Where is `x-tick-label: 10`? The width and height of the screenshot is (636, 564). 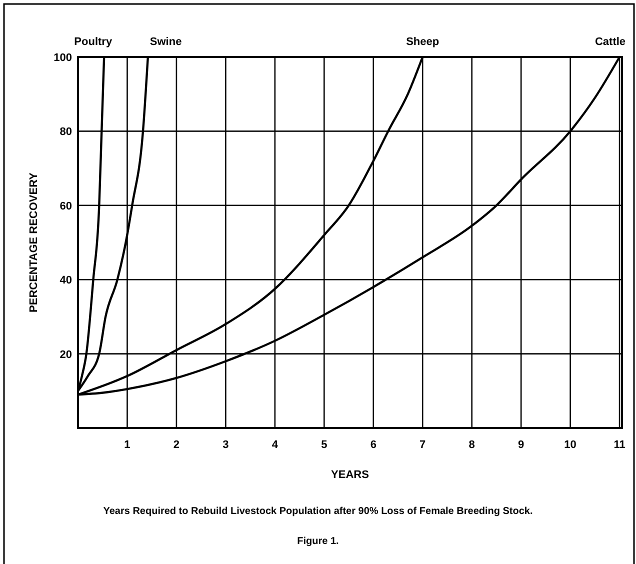
x-tick-label: 10 is located at coordinates (570, 445).